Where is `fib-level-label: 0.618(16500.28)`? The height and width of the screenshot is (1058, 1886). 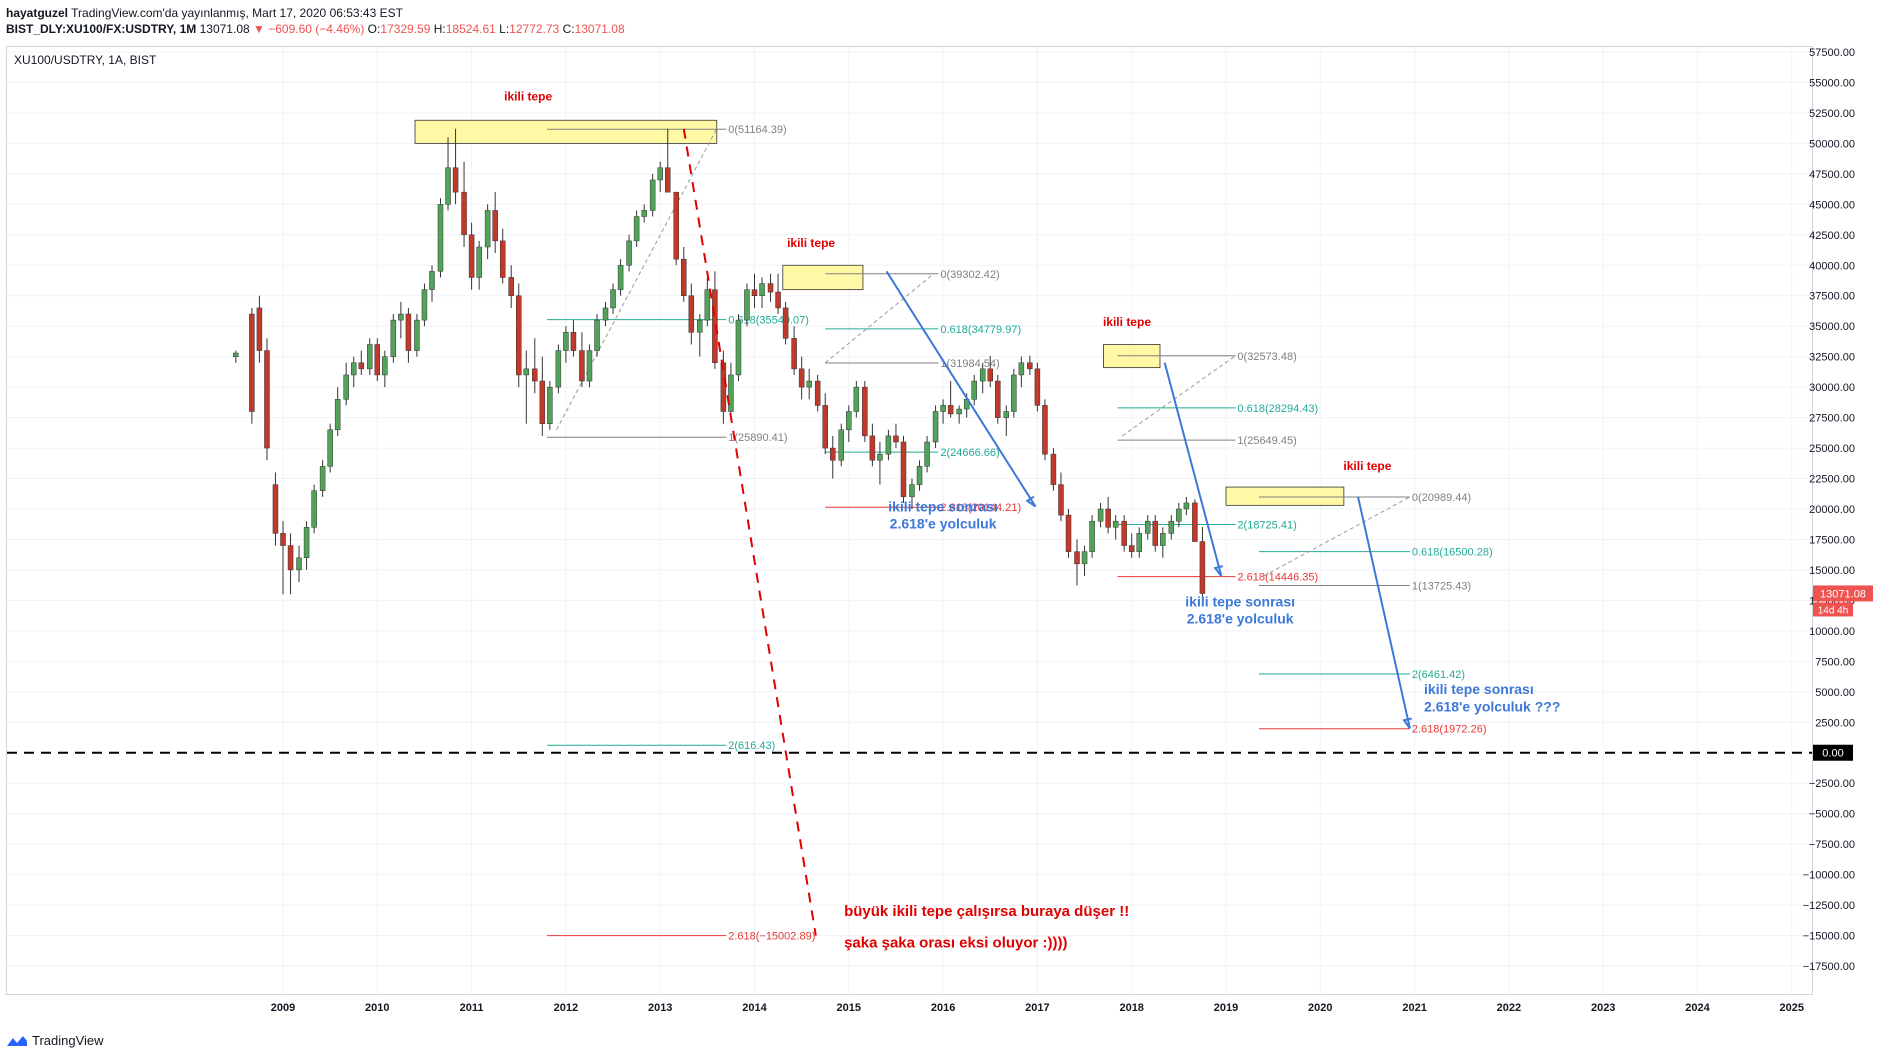
fib-level-label: 0.618(16500.28) is located at coordinates (1452, 553).